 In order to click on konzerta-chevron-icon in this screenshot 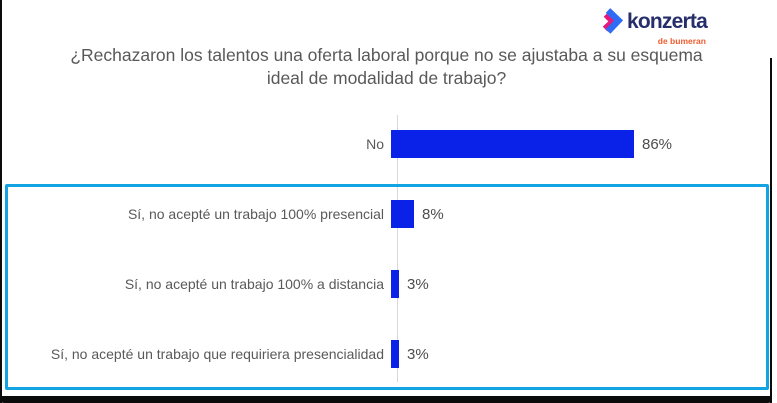, I will do `click(613, 21)`.